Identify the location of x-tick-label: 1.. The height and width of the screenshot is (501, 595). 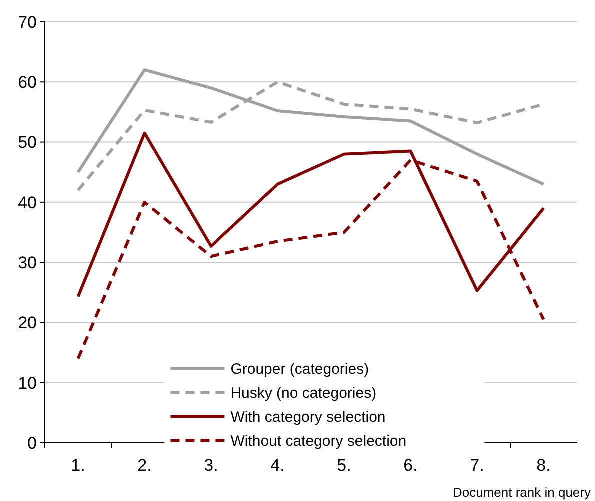
(78, 465).